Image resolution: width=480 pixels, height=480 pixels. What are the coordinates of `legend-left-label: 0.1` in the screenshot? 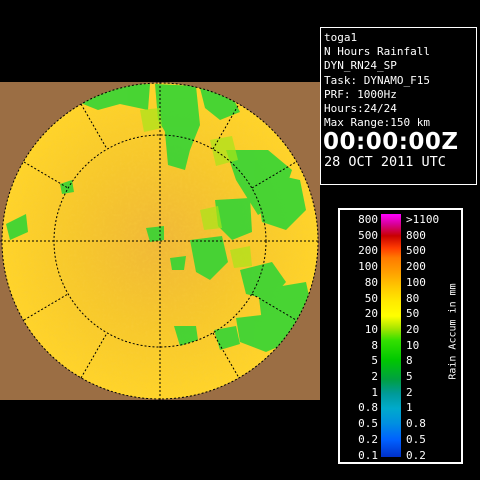 It's located at (368, 455).